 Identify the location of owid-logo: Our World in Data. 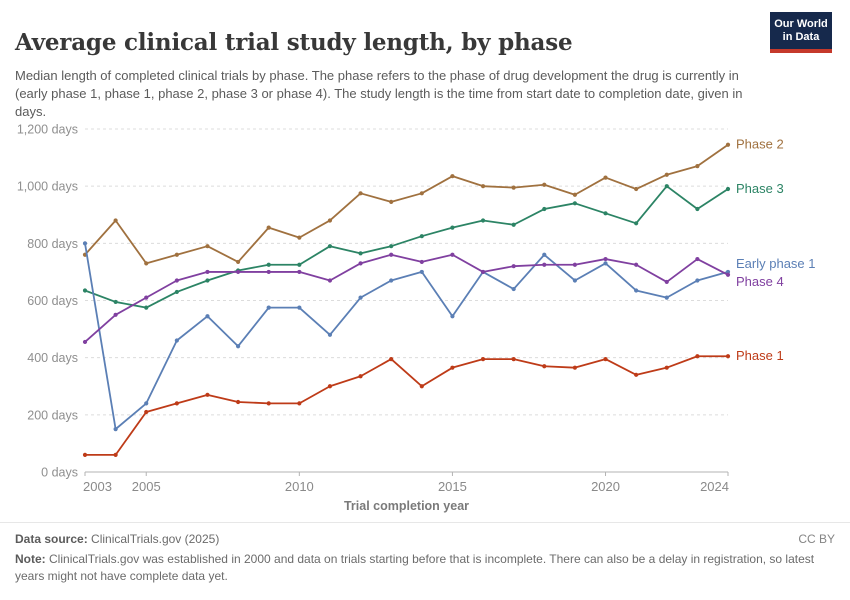
(801, 32).